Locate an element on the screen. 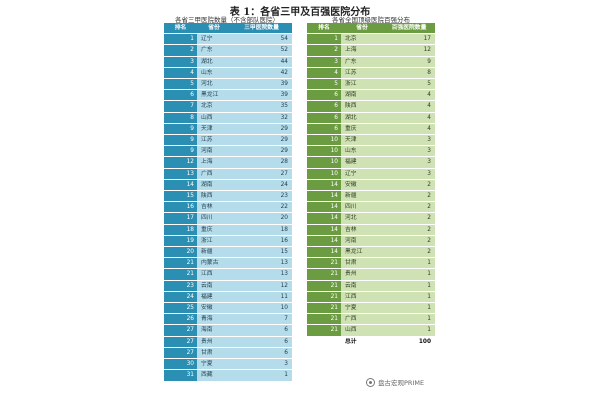  rank-cell: 19 is located at coordinates (180, 241).